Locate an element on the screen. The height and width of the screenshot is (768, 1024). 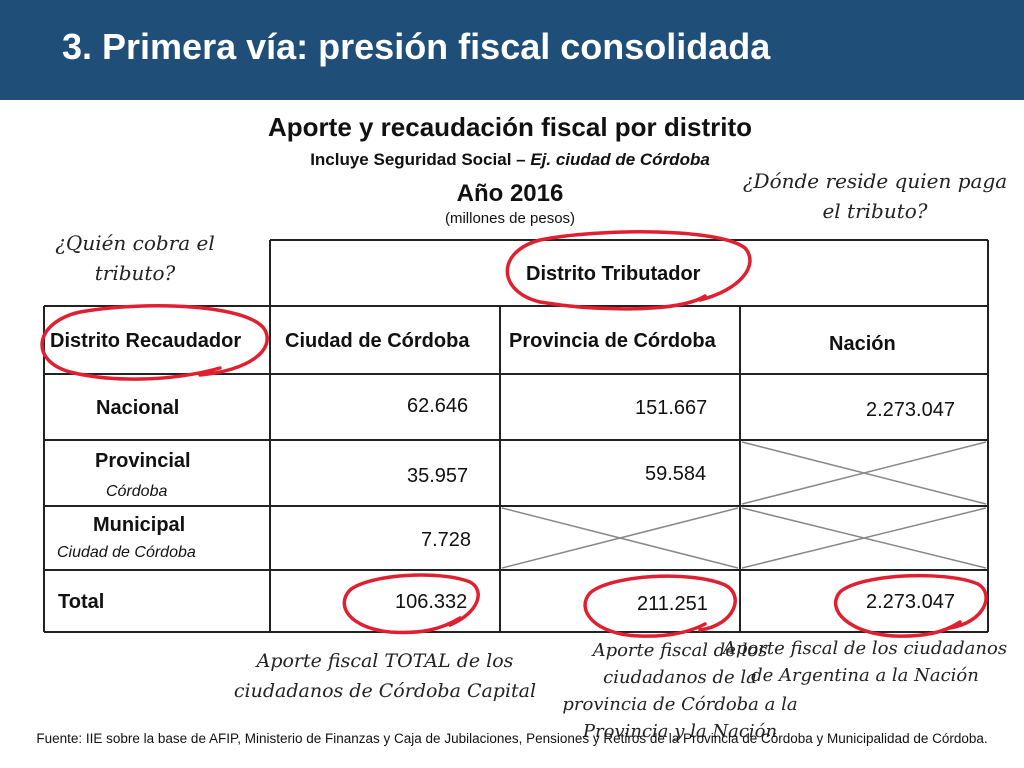
cell-total-provincia: 211.251 is located at coordinates (672, 604).